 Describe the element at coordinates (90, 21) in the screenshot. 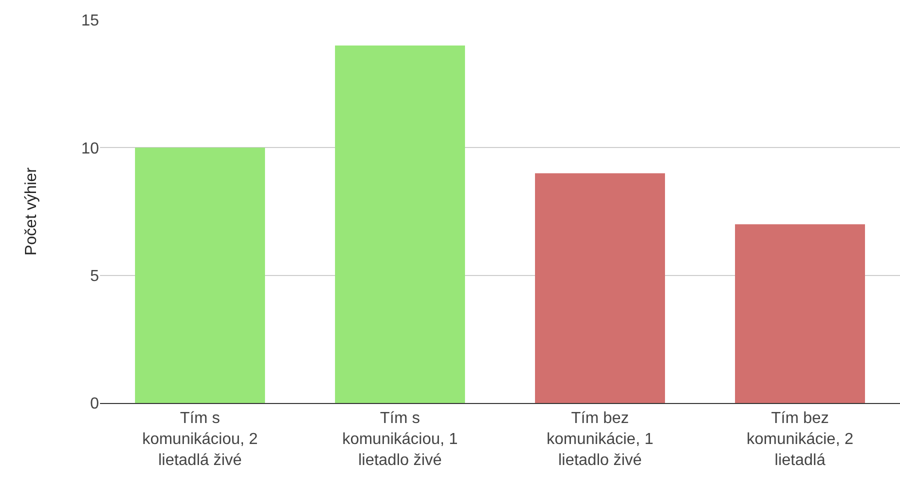

I see `y-tick-label: 15` at that location.